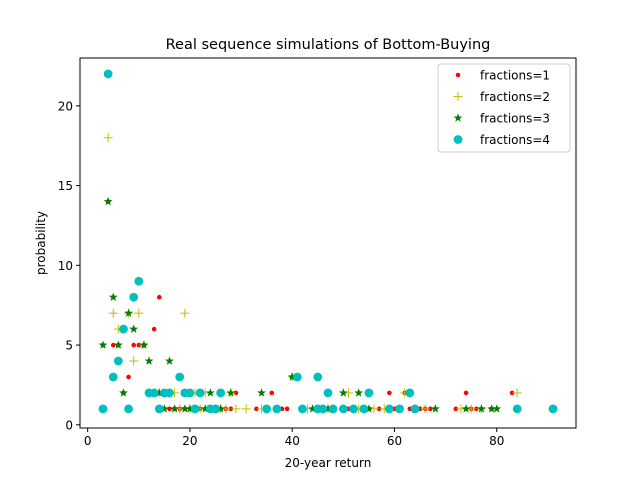 The width and height of the screenshot is (640, 480). I want to click on x-tick-label: 0, so click(88, 441).